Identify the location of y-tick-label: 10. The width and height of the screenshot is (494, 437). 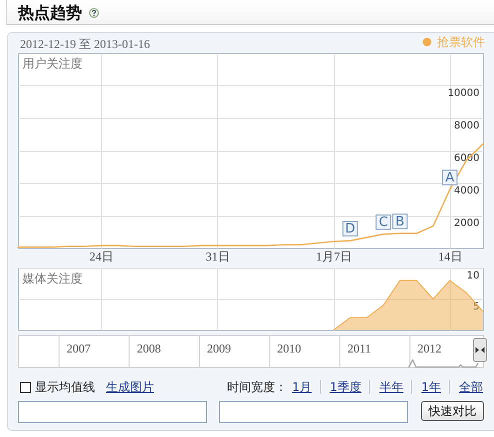
(473, 276).